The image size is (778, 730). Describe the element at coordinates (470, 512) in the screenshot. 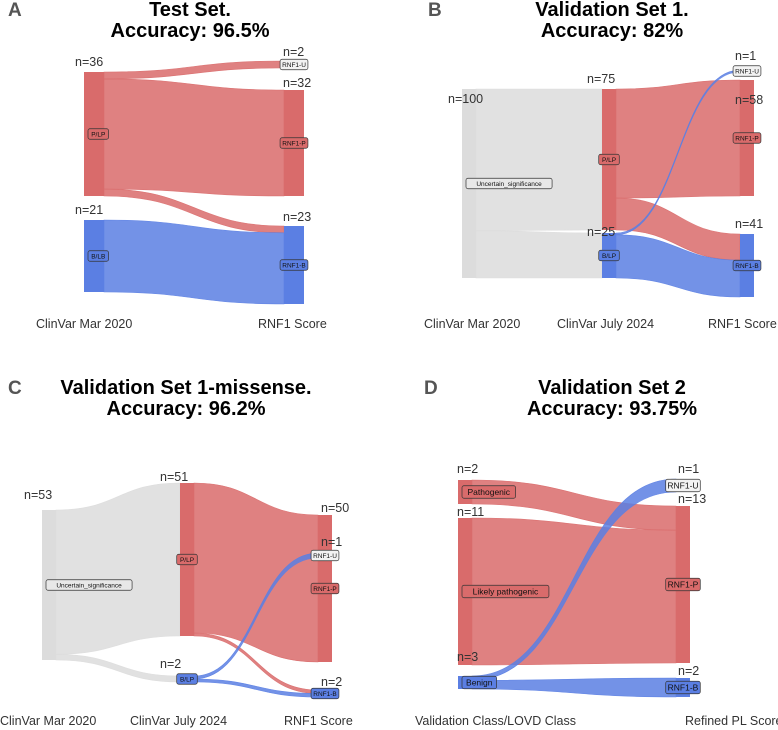

I see `count-label-LP: n=11` at that location.